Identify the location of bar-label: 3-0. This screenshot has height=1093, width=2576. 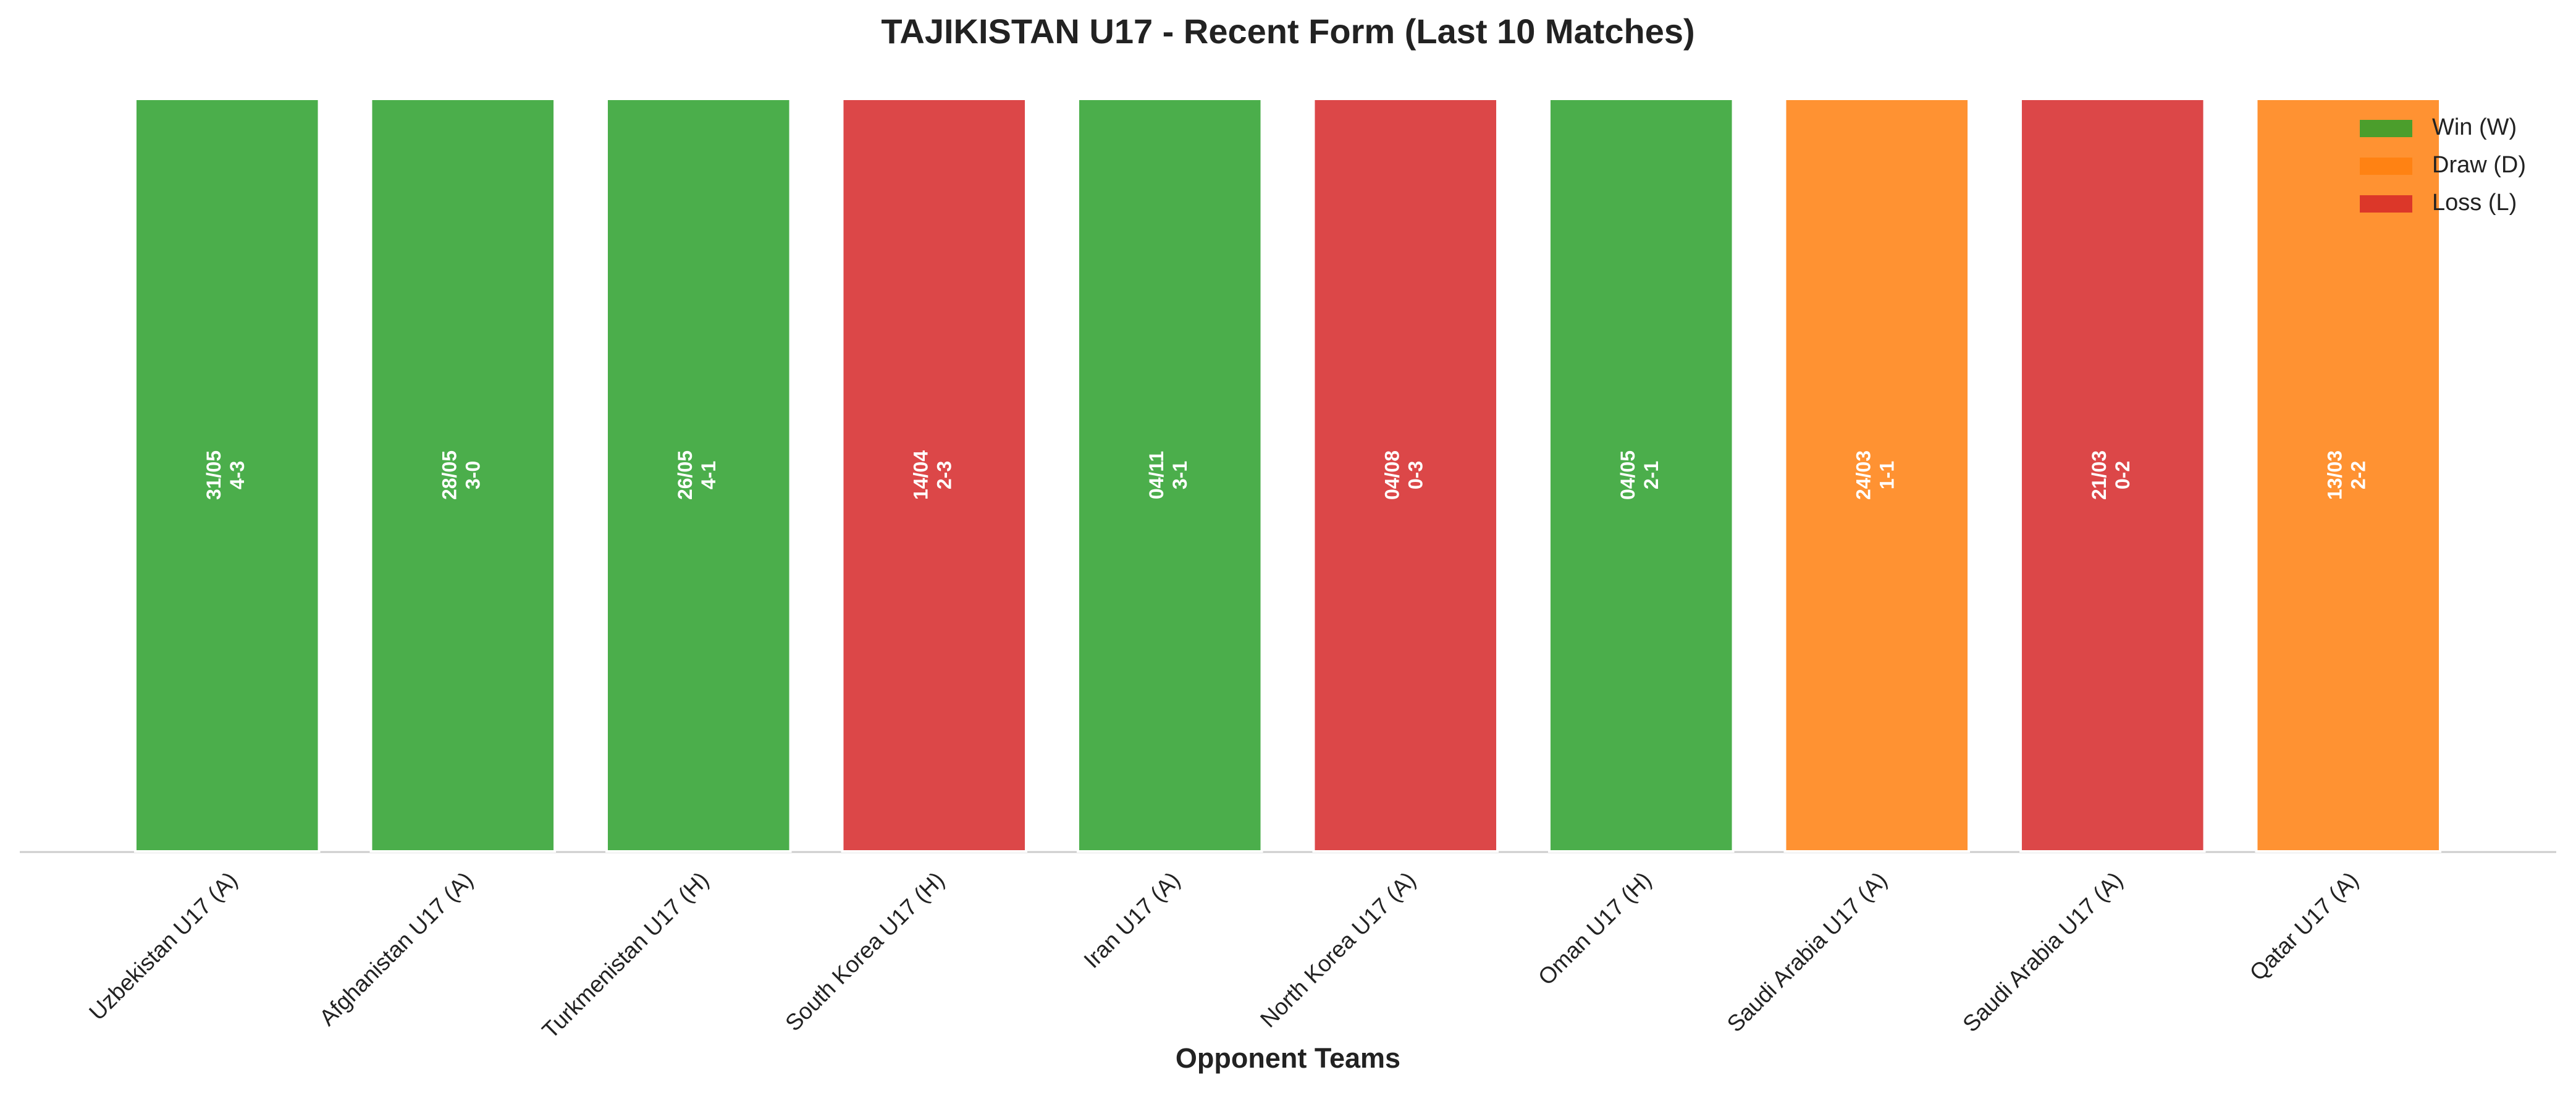
(473, 475).